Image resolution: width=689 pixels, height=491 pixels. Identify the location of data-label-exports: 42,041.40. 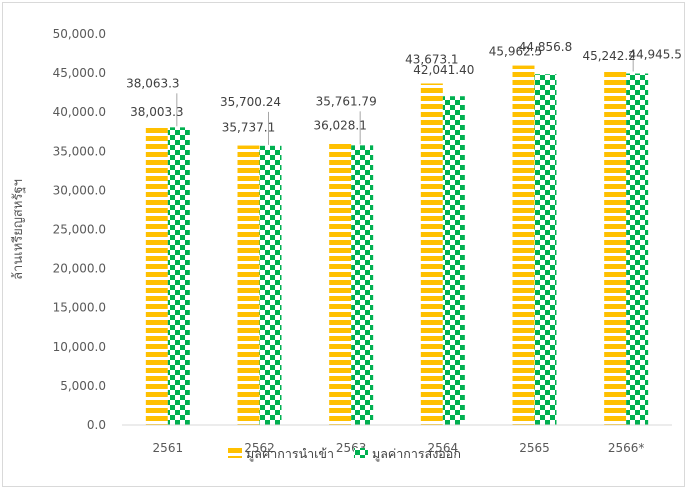
(443, 70).